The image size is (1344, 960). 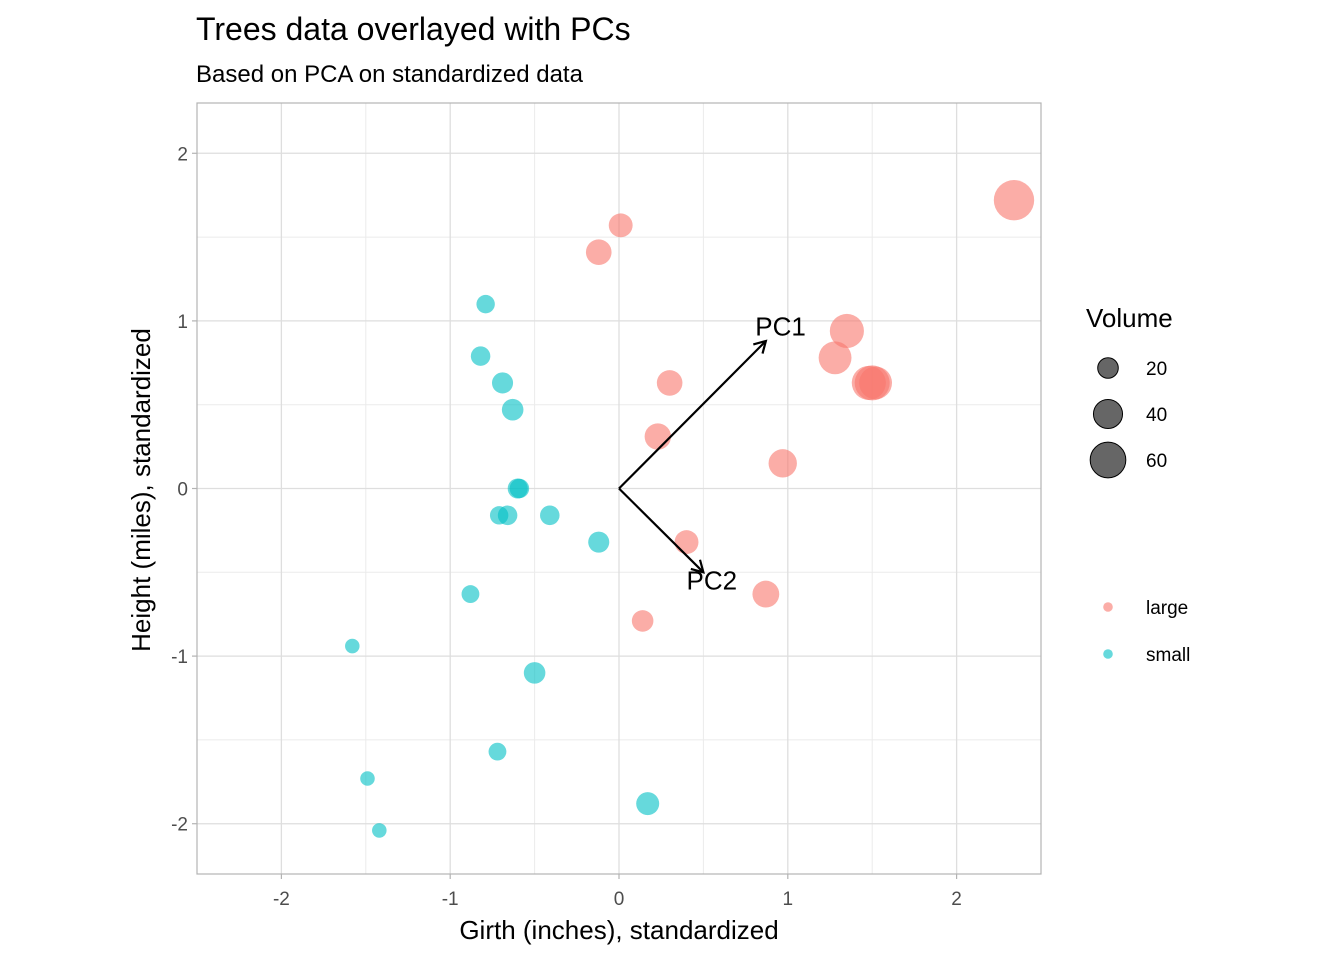 What do you see at coordinates (1168, 655) in the screenshot?
I see `group-legend-label: small` at bounding box center [1168, 655].